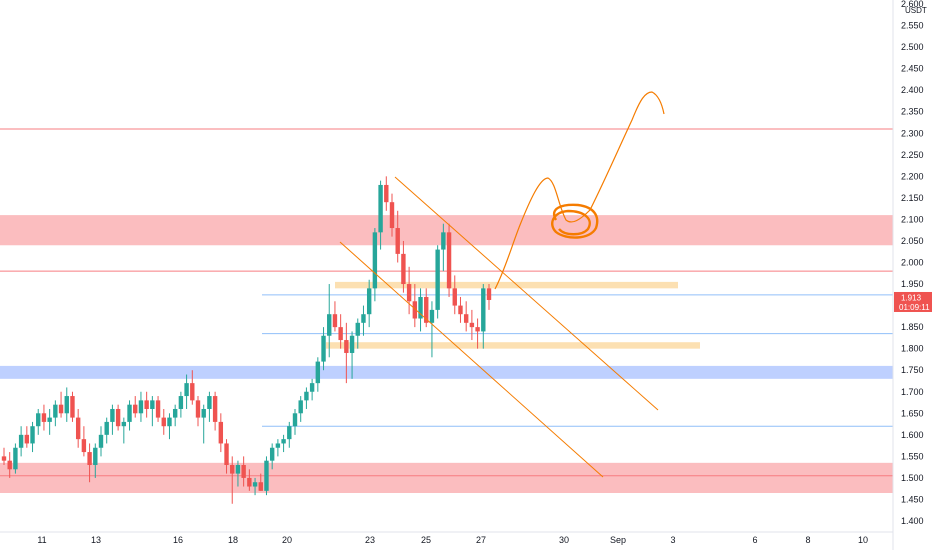 The width and height of the screenshot is (932, 555). Describe the element at coordinates (579, 190) in the screenshot. I see `projection-path` at that location.